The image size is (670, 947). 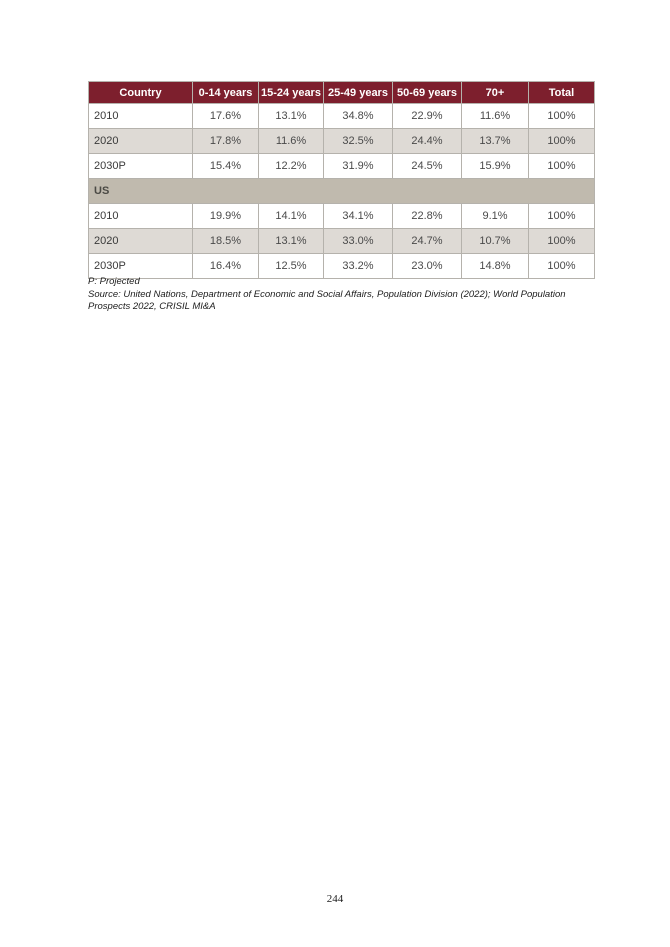 I want to click on table-cell: 12.5%, so click(x=291, y=266).